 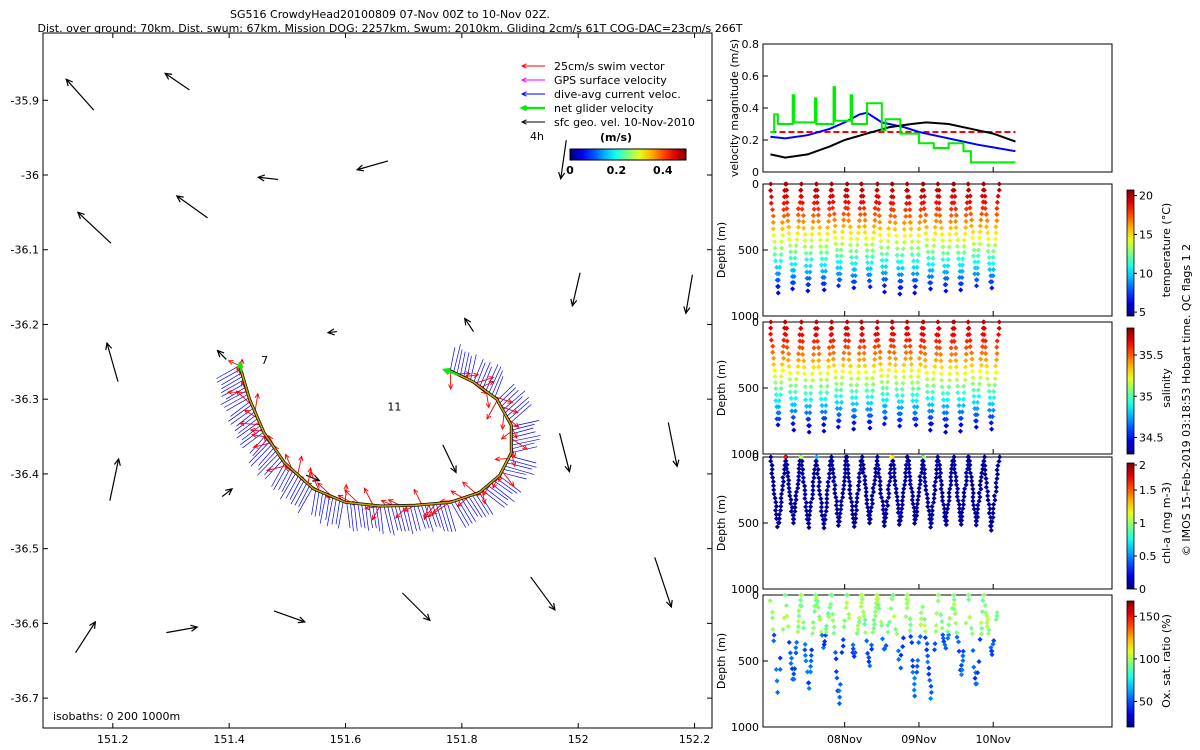 What do you see at coordinates (523, 108) in the screenshot?
I see `legend-arrow-head` at bounding box center [523, 108].